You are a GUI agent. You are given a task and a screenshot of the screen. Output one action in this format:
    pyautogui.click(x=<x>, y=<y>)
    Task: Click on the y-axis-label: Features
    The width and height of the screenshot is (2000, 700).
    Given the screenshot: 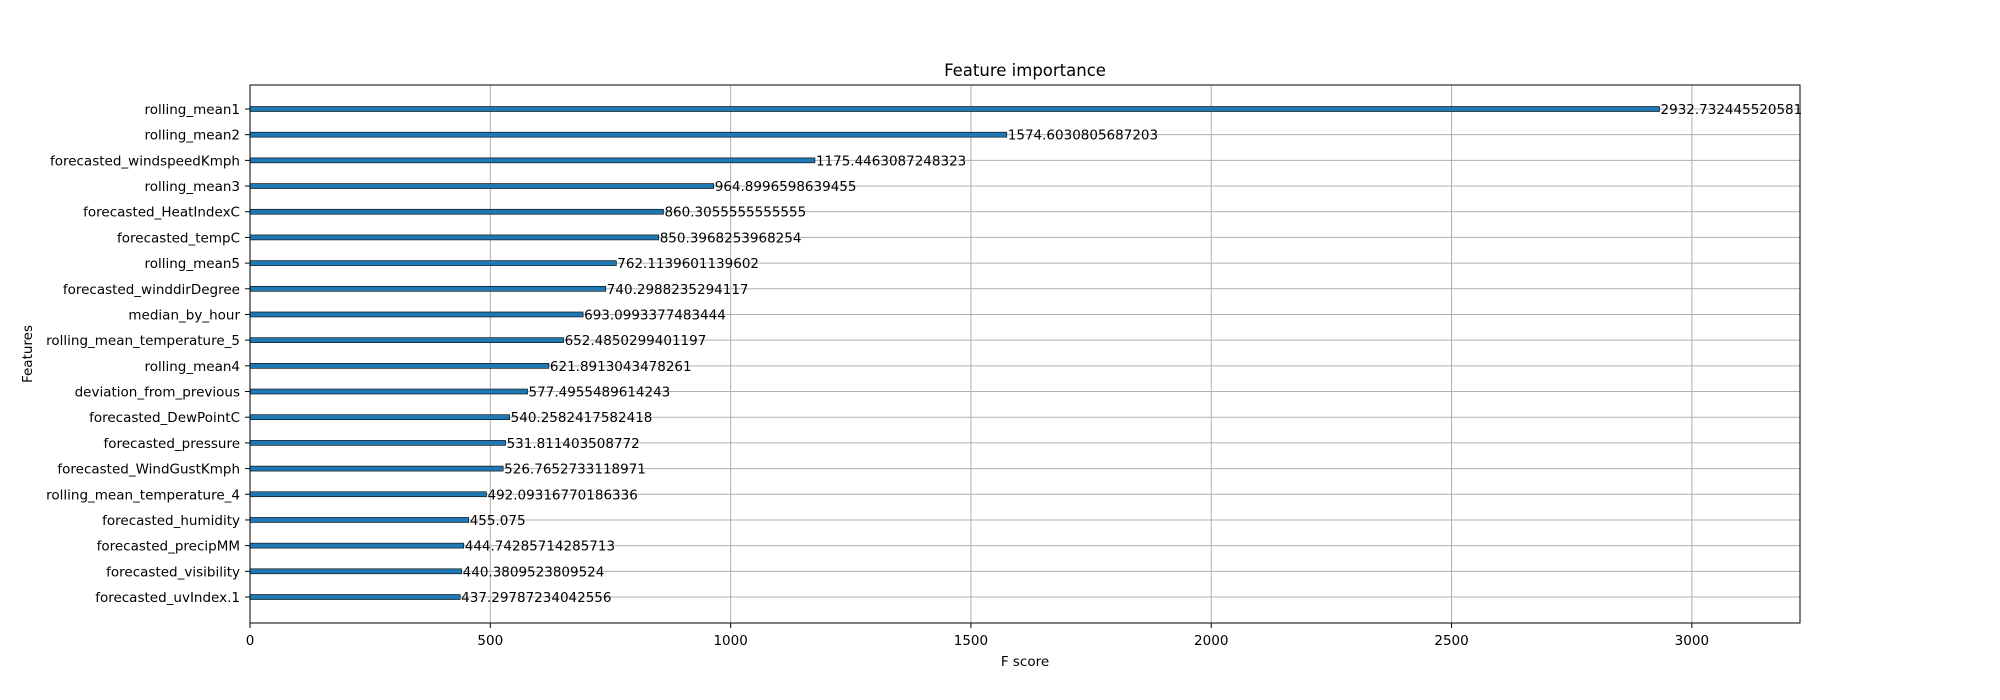 What is the action you would take?
    pyautogui.click(x=28, y=354)
    